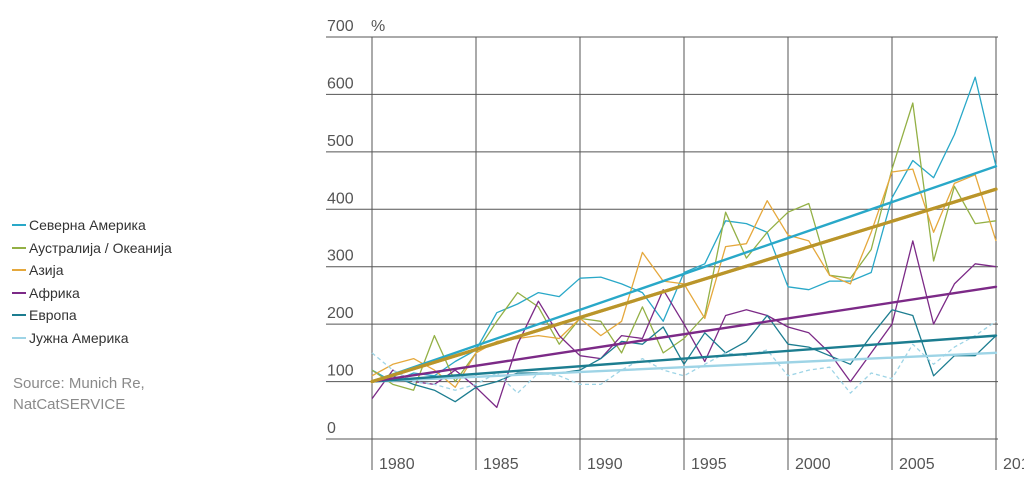 Image resolution: width=1024 pixels, height=496 pixels. Describe the element at coordinates (331, 428) in the screenshot. I see `y-tick-label: 0` at that location.